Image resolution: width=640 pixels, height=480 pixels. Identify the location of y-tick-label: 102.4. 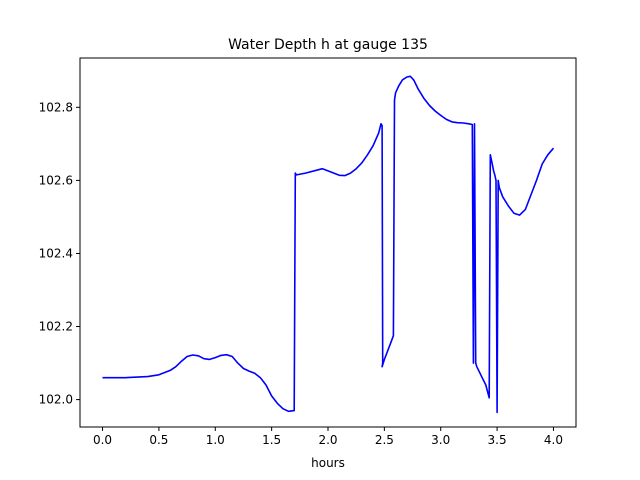
(56, 253).